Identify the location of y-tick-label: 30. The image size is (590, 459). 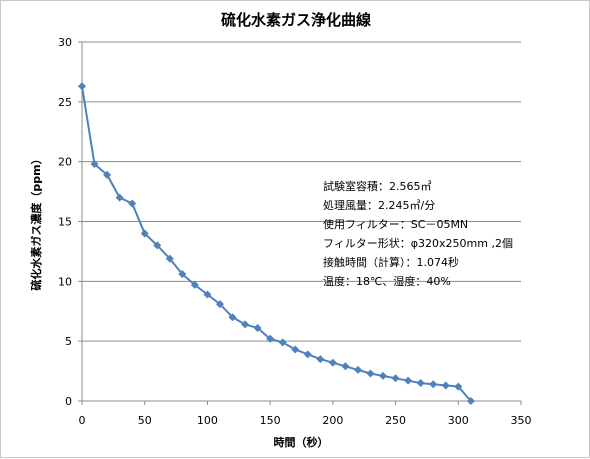
(65, 42).